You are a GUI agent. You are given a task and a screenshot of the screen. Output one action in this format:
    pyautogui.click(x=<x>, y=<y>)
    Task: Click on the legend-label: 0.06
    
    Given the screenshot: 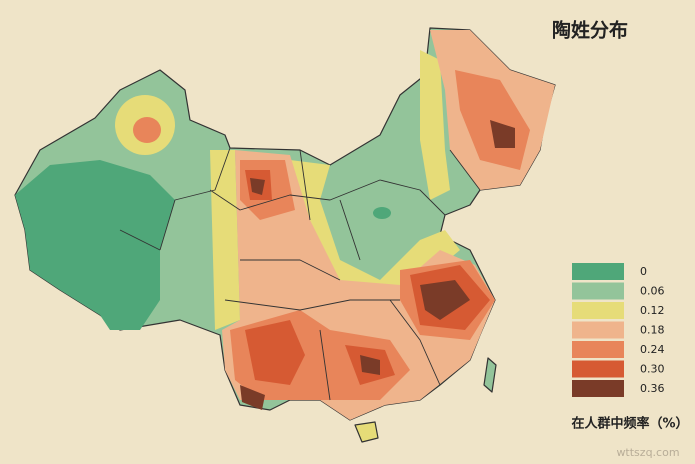 What is the action you would take?
    pyautogui.click(x=652, y=291)
    